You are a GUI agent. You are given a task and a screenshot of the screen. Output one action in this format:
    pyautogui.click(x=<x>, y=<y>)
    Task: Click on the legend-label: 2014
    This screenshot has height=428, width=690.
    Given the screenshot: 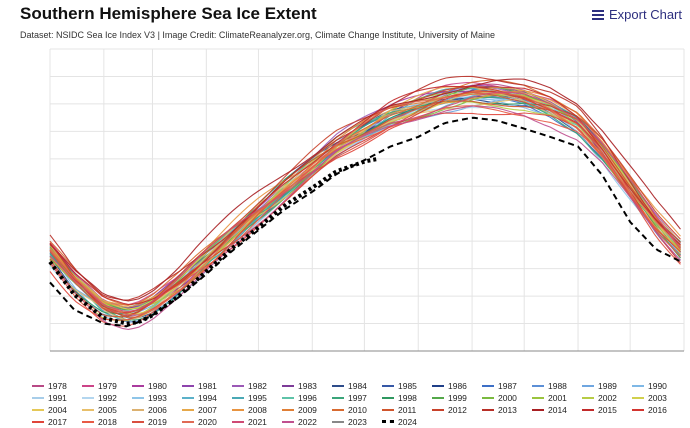 What is the action you would take?
    pyautogui.click(x=557, y=409)
    